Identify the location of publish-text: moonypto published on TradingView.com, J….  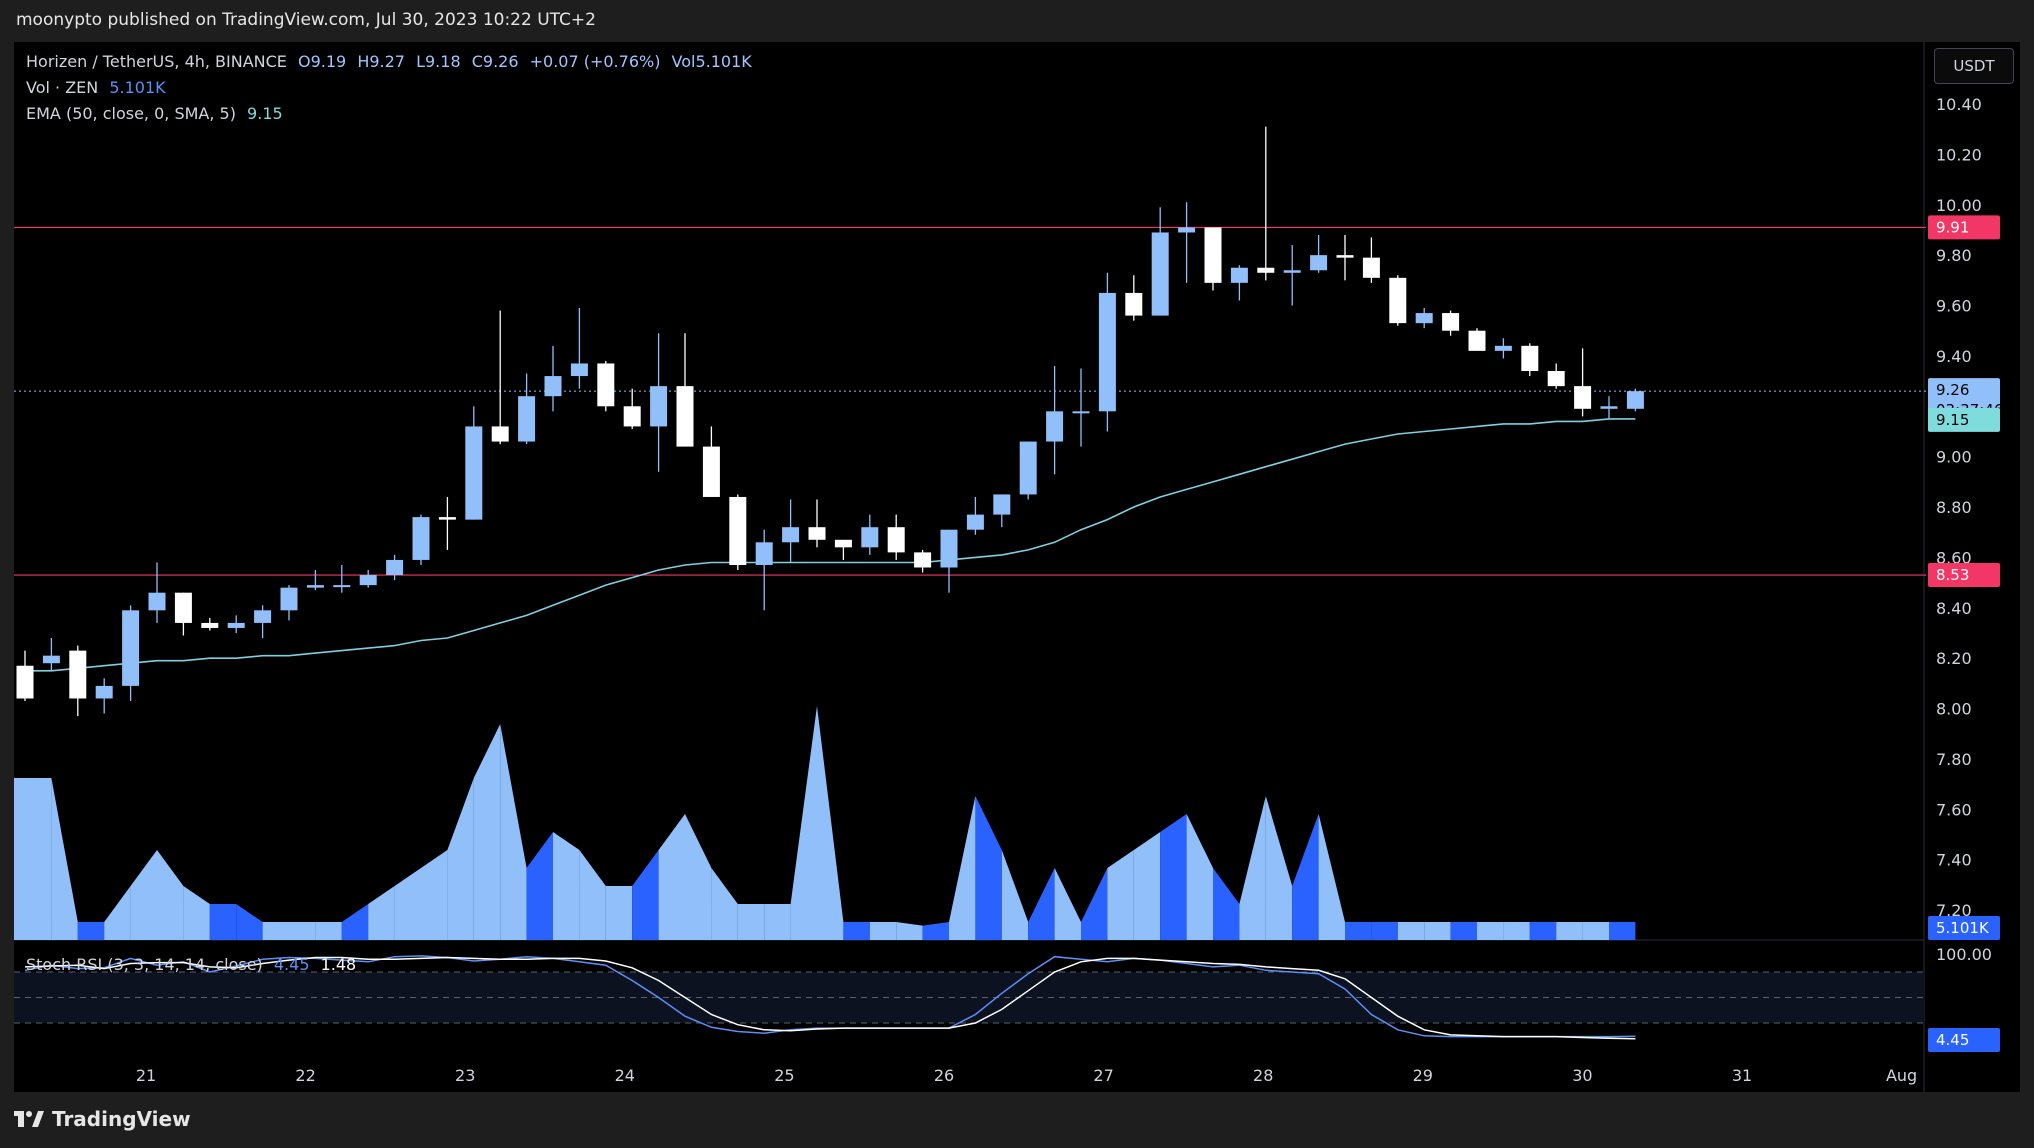
(306, 20).